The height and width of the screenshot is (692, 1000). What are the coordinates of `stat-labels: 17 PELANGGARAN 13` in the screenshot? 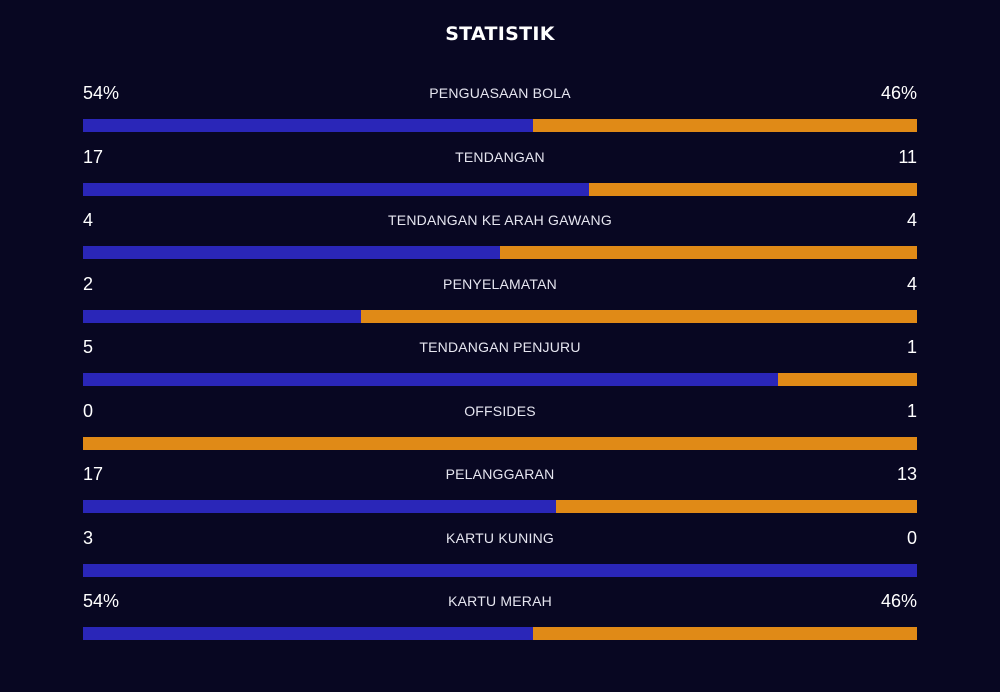 It's located at (500, 475).